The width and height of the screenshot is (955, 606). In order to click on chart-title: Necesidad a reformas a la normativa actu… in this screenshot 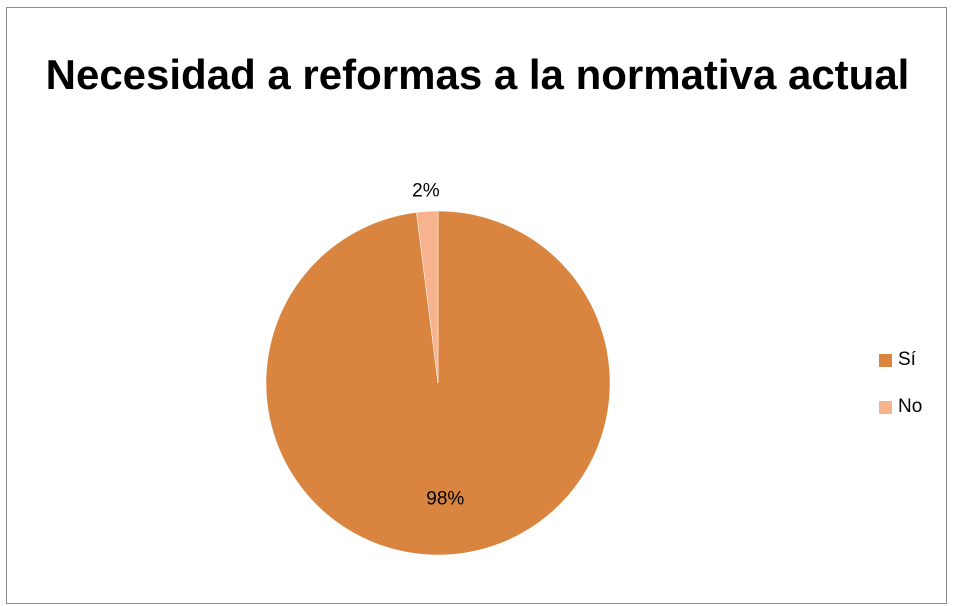, I will do `click(477, 74)`.